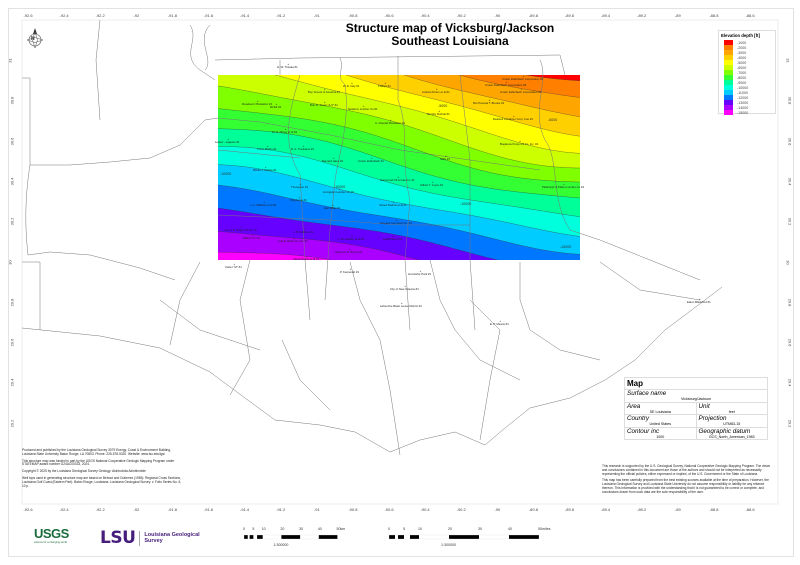 The height and width of the screenshot is (565, 800). Describe the element at coordinates (677, 15) in the screenshot. I see `longitude-tick-label: -89` at that location.